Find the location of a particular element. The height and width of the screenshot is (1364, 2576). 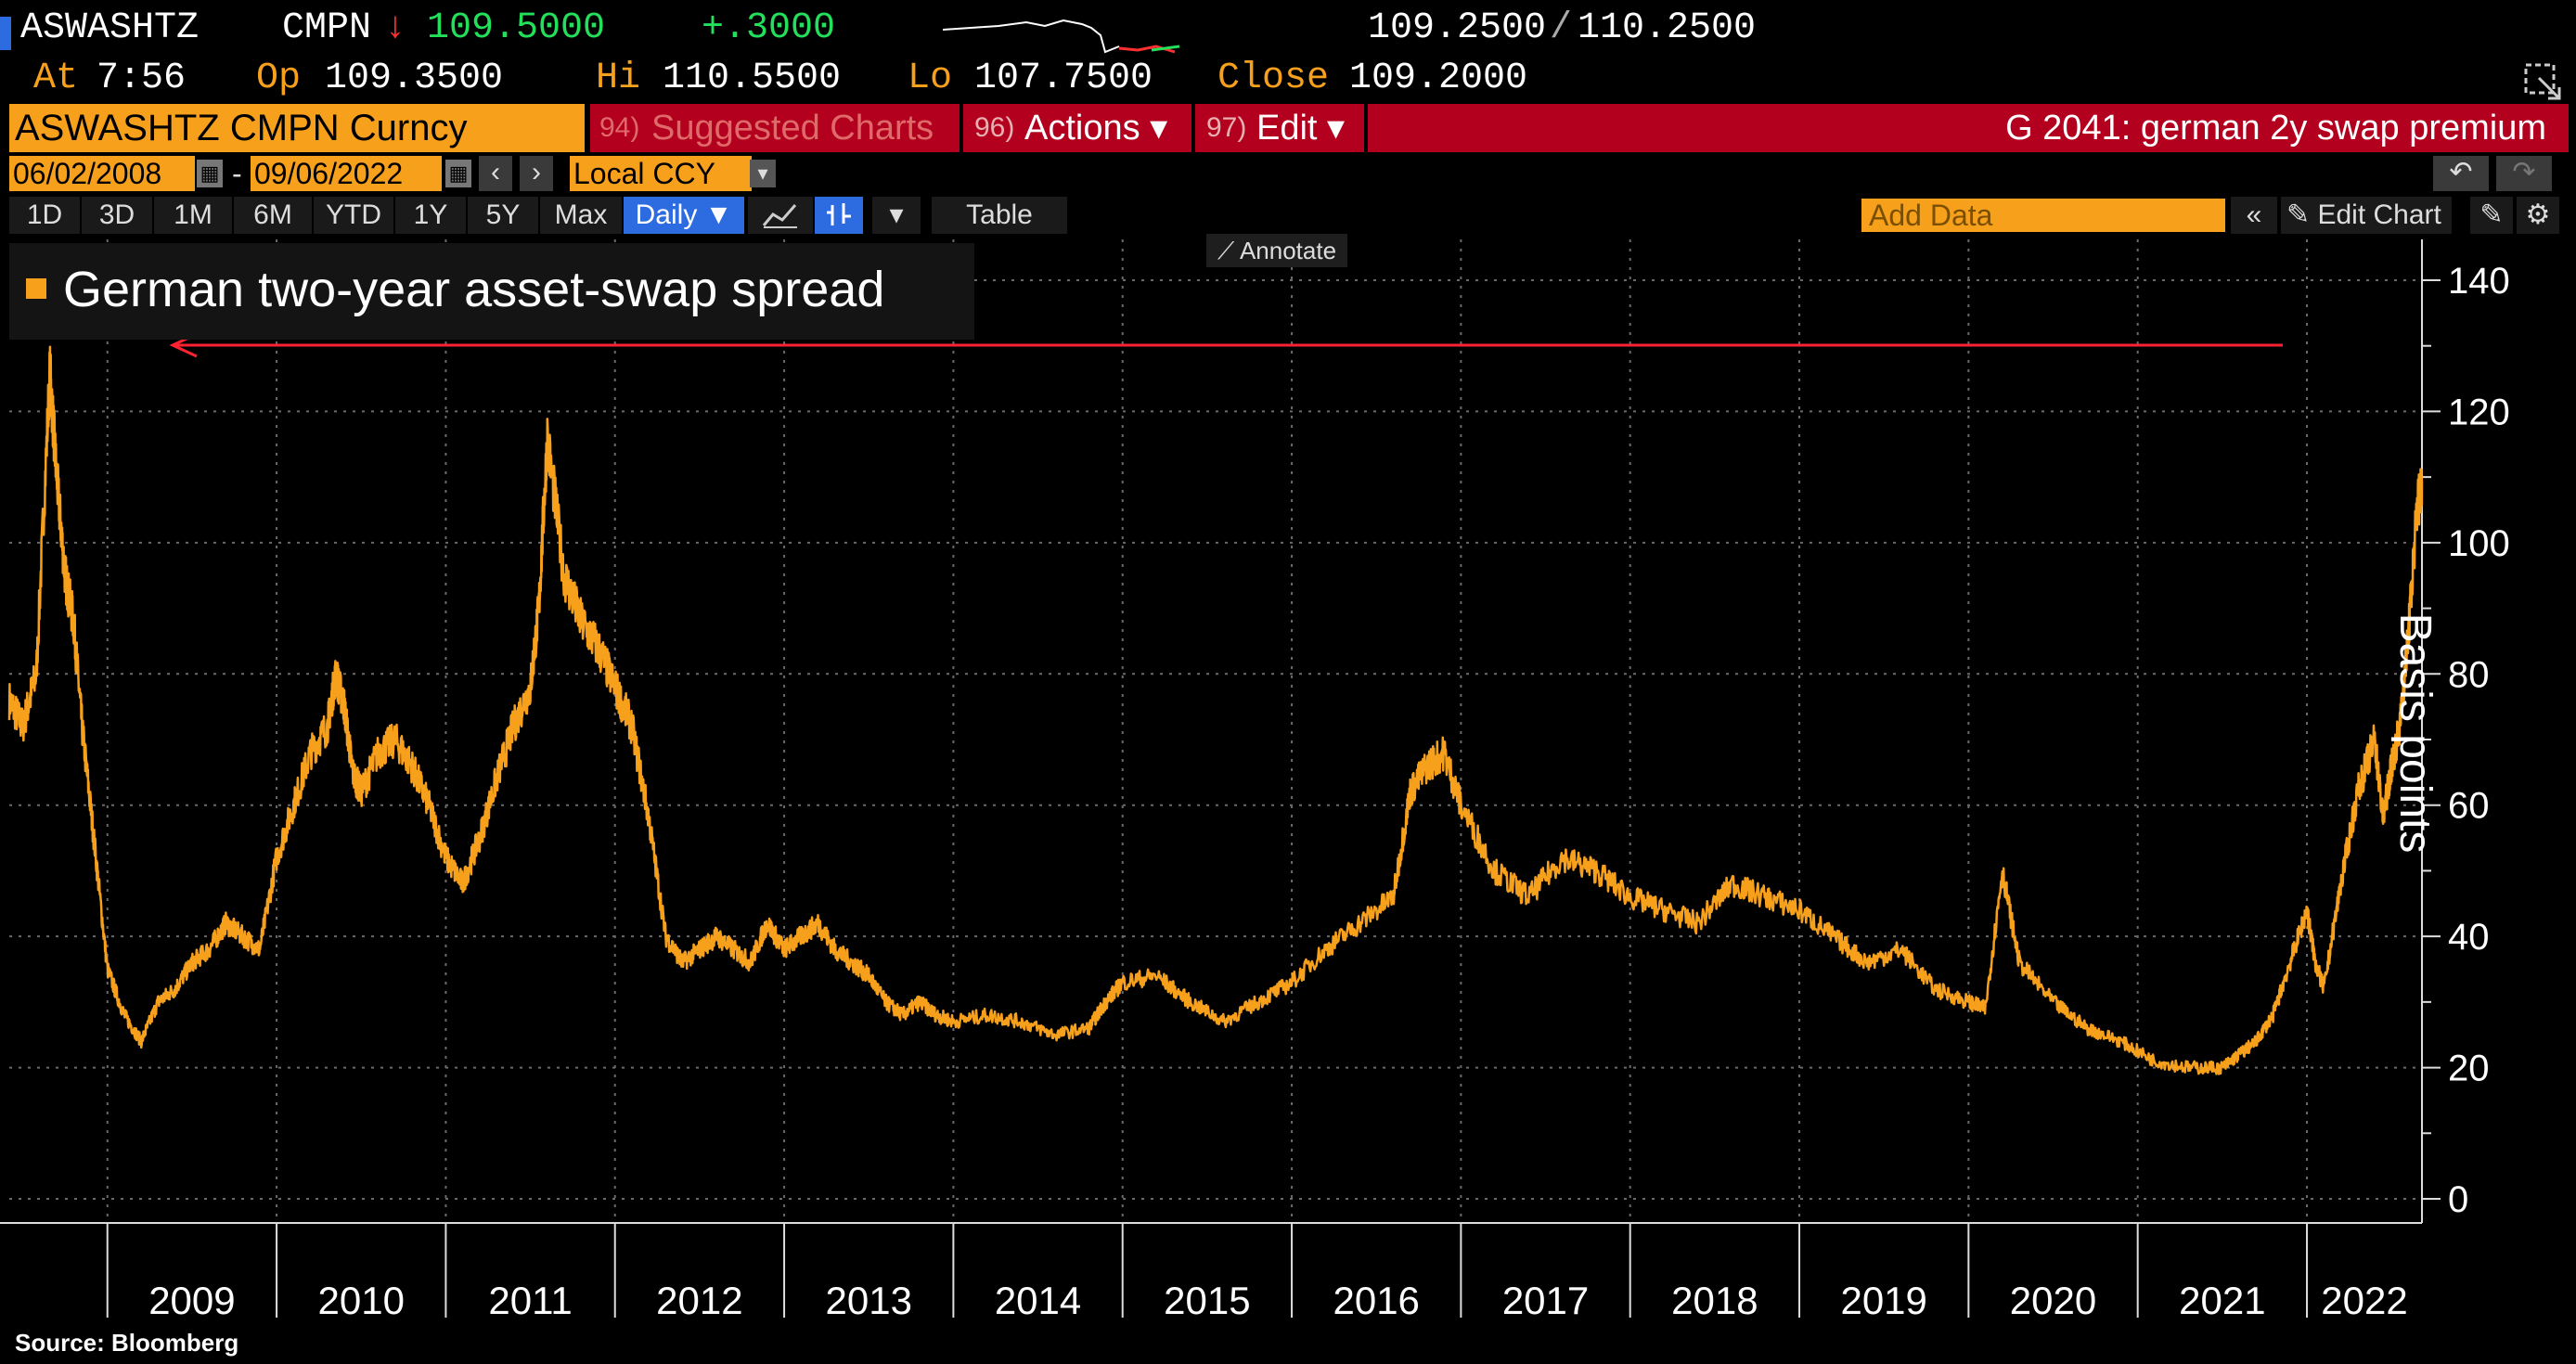

y-tick-label: 0 is located at coordinates (2458, 1199).